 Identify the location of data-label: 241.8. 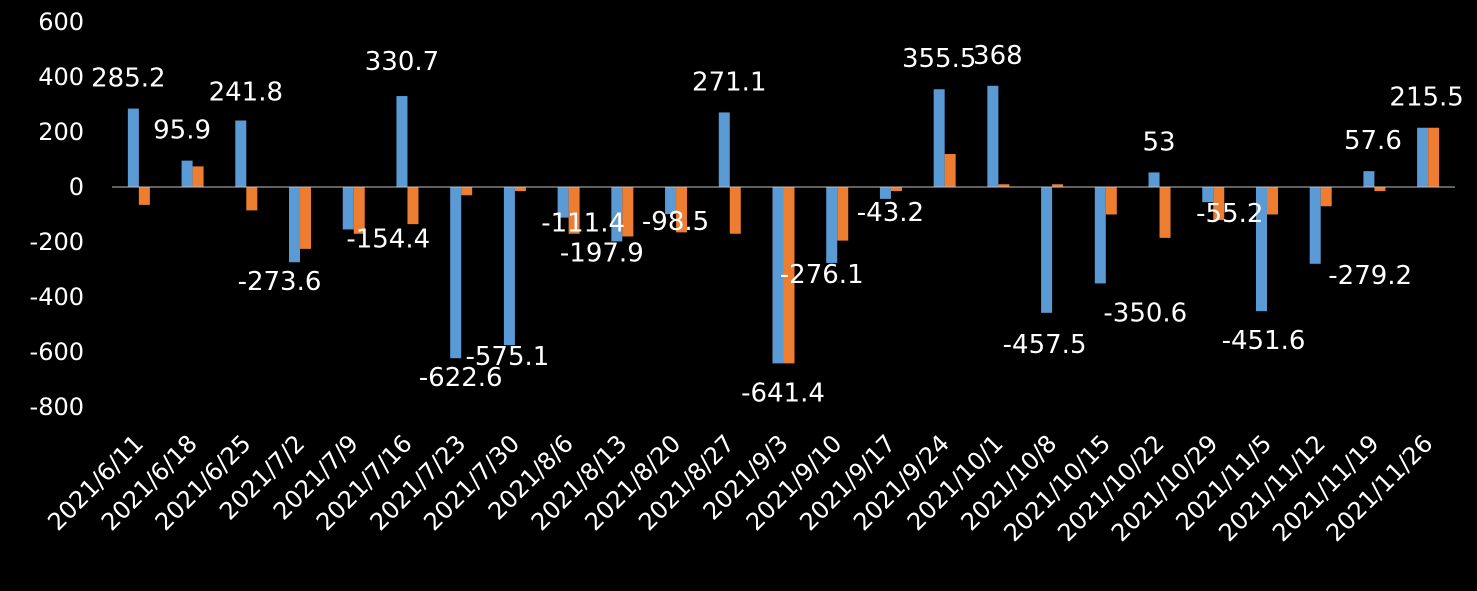
(246, 93).